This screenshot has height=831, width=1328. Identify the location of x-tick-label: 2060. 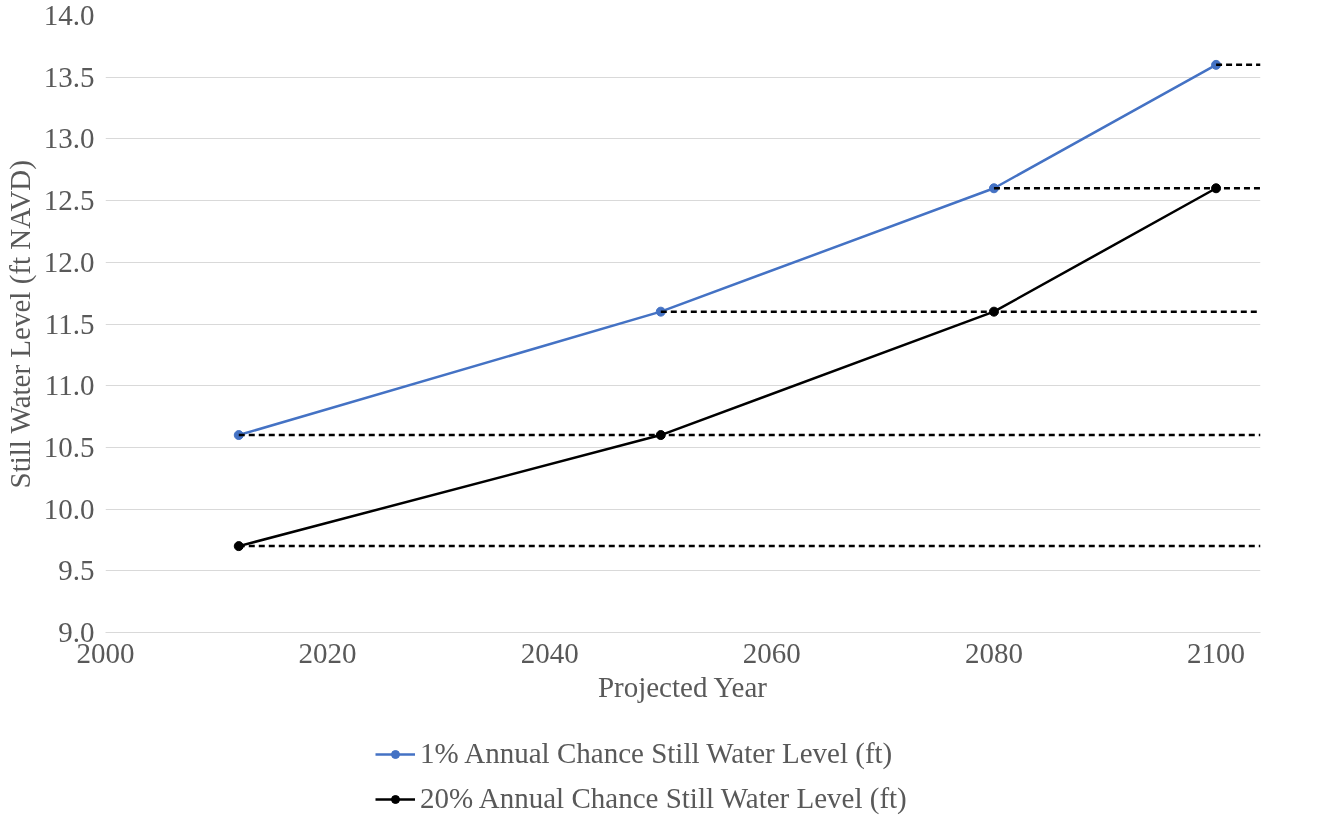
(771, 652).